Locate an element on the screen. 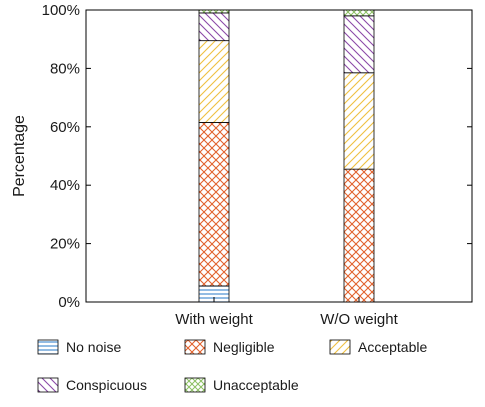 The width and height of the screenshot is (485, 407). y-axis-title: Percentage is located at coordinates (19, 156).